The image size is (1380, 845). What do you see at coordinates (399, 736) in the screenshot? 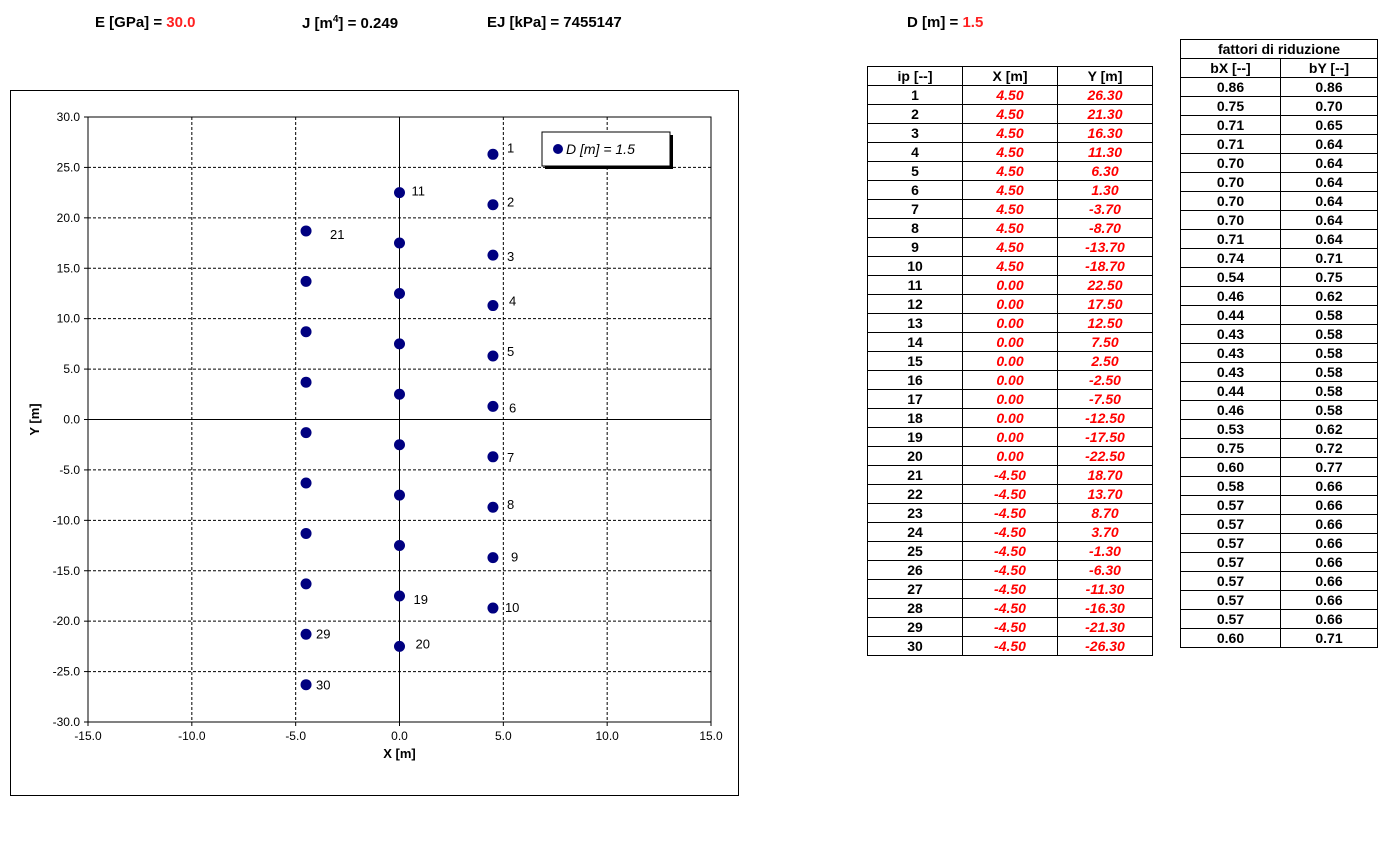
I see `x-tick-label: 0.0` at bounding box center [399, 736].